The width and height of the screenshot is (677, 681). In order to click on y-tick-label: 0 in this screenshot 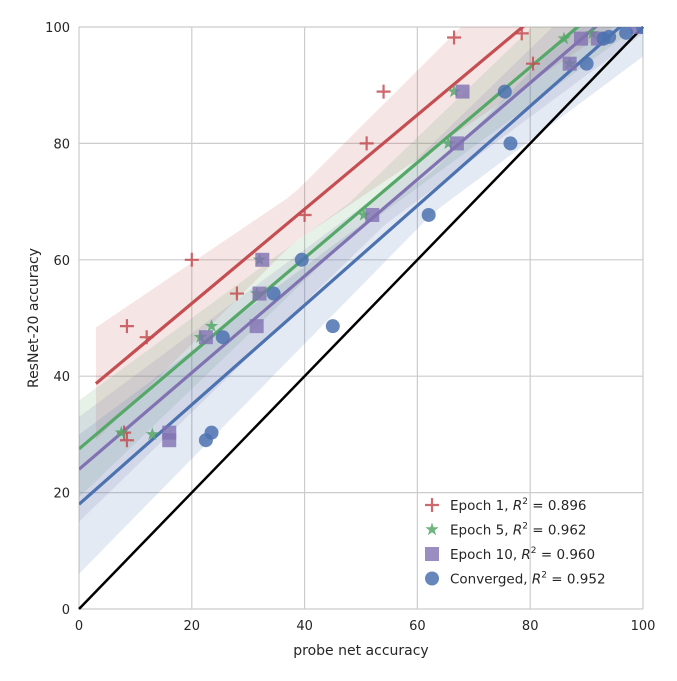, I will do `click(66, 610)`.